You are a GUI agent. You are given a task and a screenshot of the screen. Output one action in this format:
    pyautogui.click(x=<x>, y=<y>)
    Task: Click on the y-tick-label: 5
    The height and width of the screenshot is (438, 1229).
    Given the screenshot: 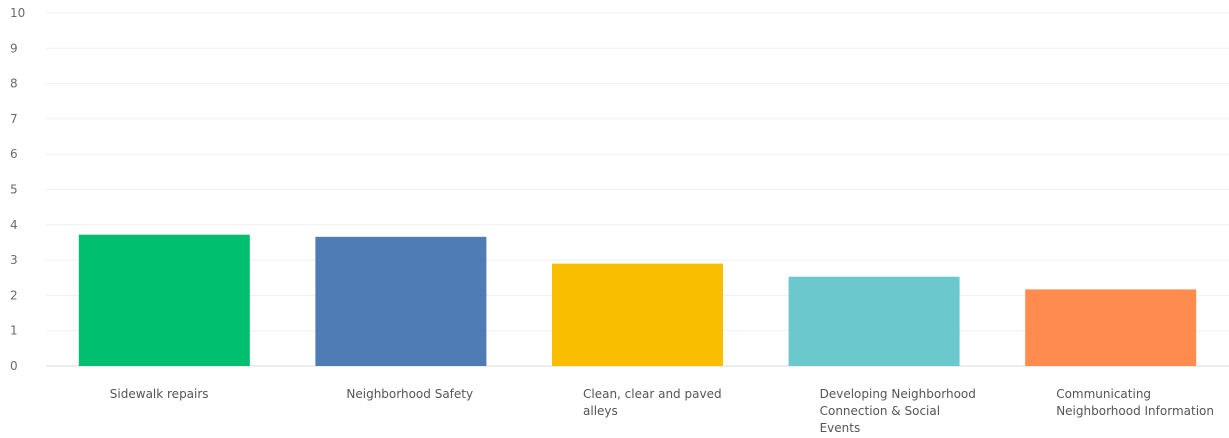 What is the action you would take?
    pyautogui.click(x=14, y=190)
    